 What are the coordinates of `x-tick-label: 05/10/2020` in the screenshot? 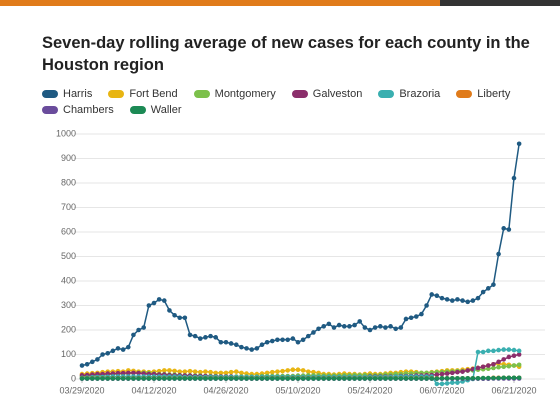 It's located at (297, 390).